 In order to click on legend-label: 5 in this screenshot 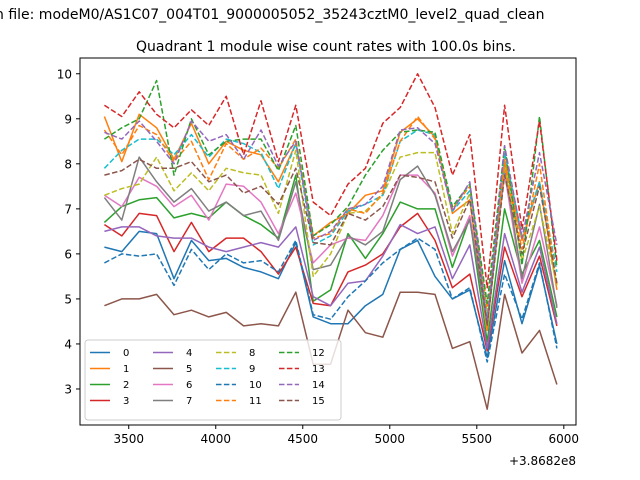, I will do `click(189, 369)`.